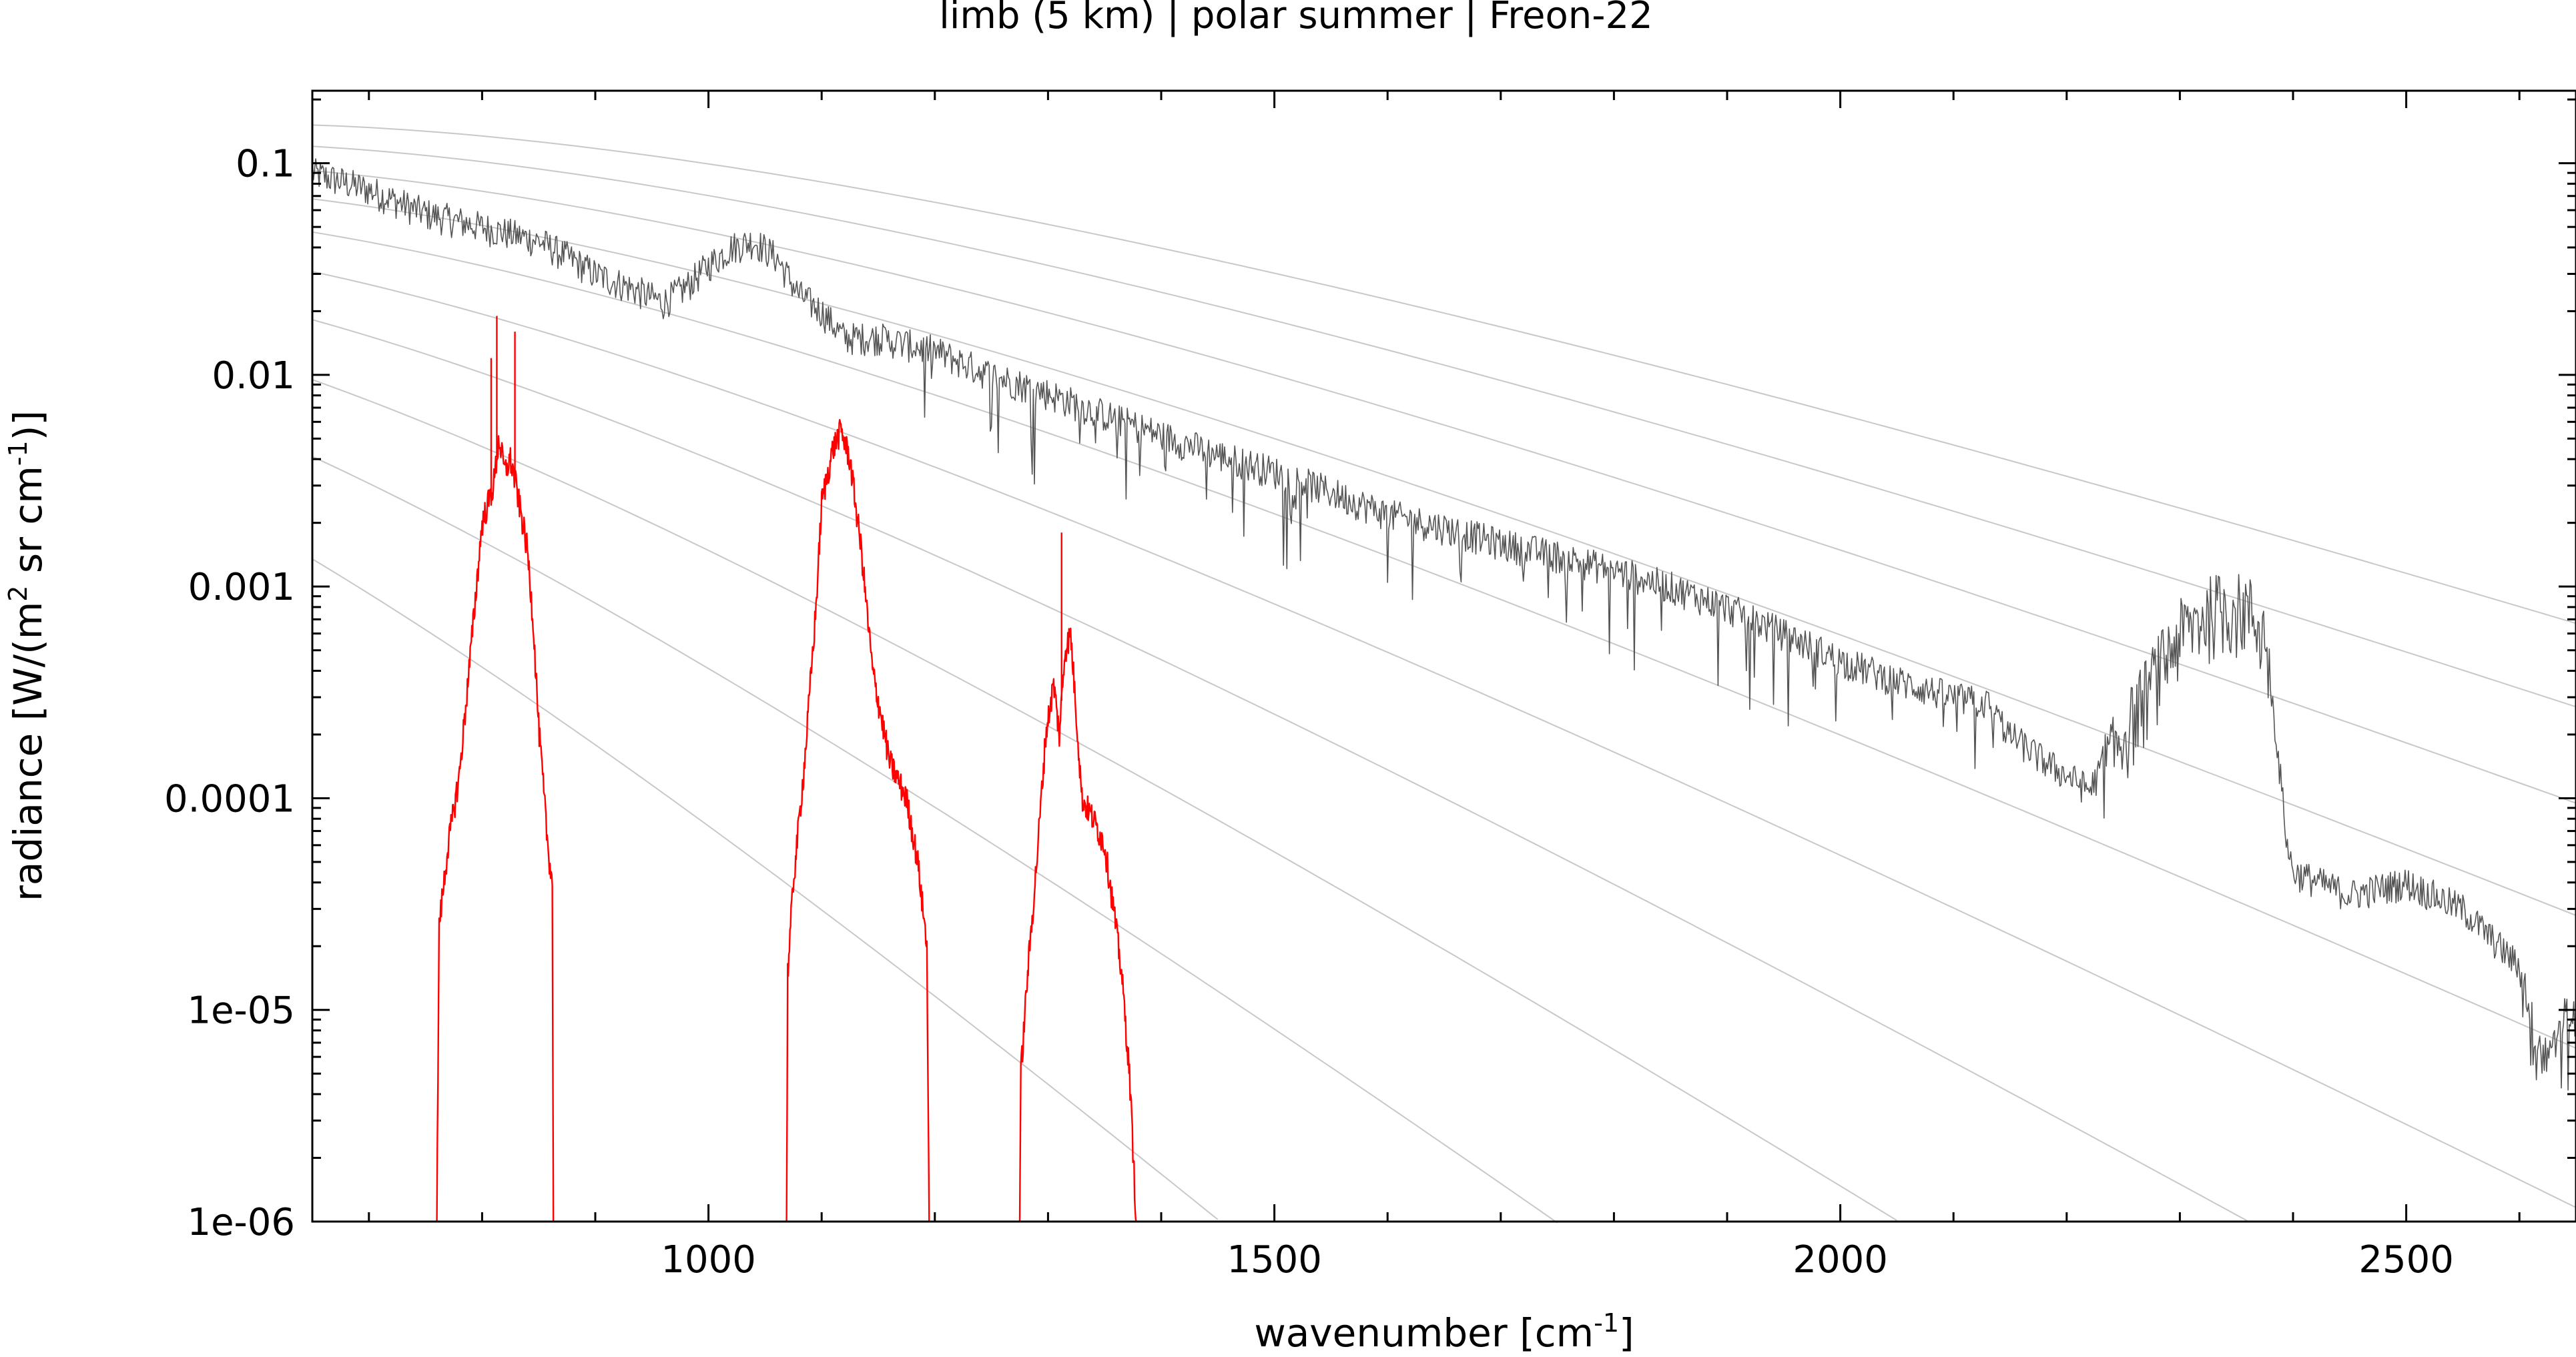  Describe the element at coordinates (1295, 18) in the screenshot. I see `chart-title: limb (5 km) | polar summer | Freon-22` at that location.